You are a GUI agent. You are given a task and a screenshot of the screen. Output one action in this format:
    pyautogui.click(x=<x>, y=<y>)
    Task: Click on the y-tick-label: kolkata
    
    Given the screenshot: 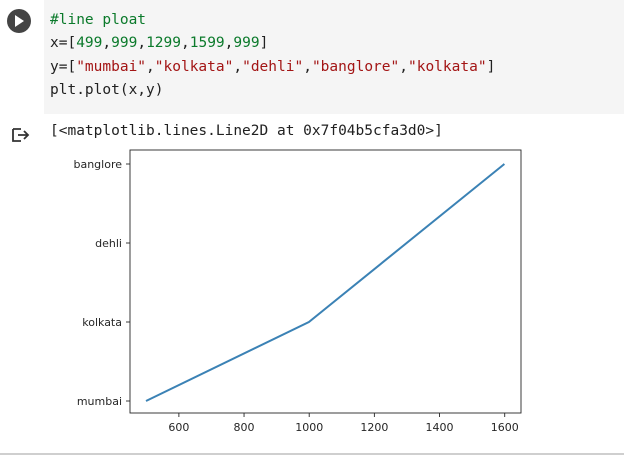 What is the action you would take?
    pyautogui.click(x=102, y=322)
    